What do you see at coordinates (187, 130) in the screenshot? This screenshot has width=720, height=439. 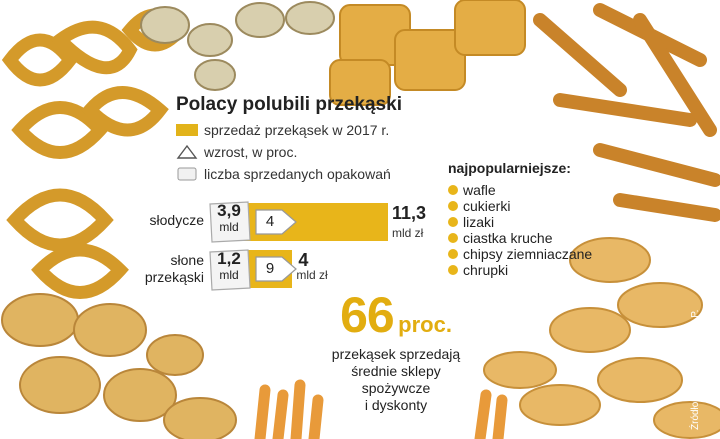 I see `legend-bar-swatch` at bounding box center [187, 130].